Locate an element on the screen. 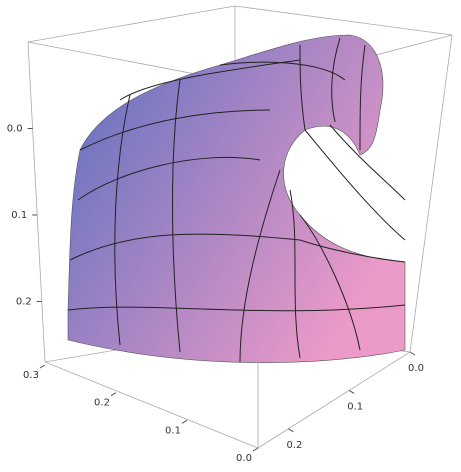 The image size is (461, 472). x-tick-label: 0.1 is located at coordinates (173, 430).